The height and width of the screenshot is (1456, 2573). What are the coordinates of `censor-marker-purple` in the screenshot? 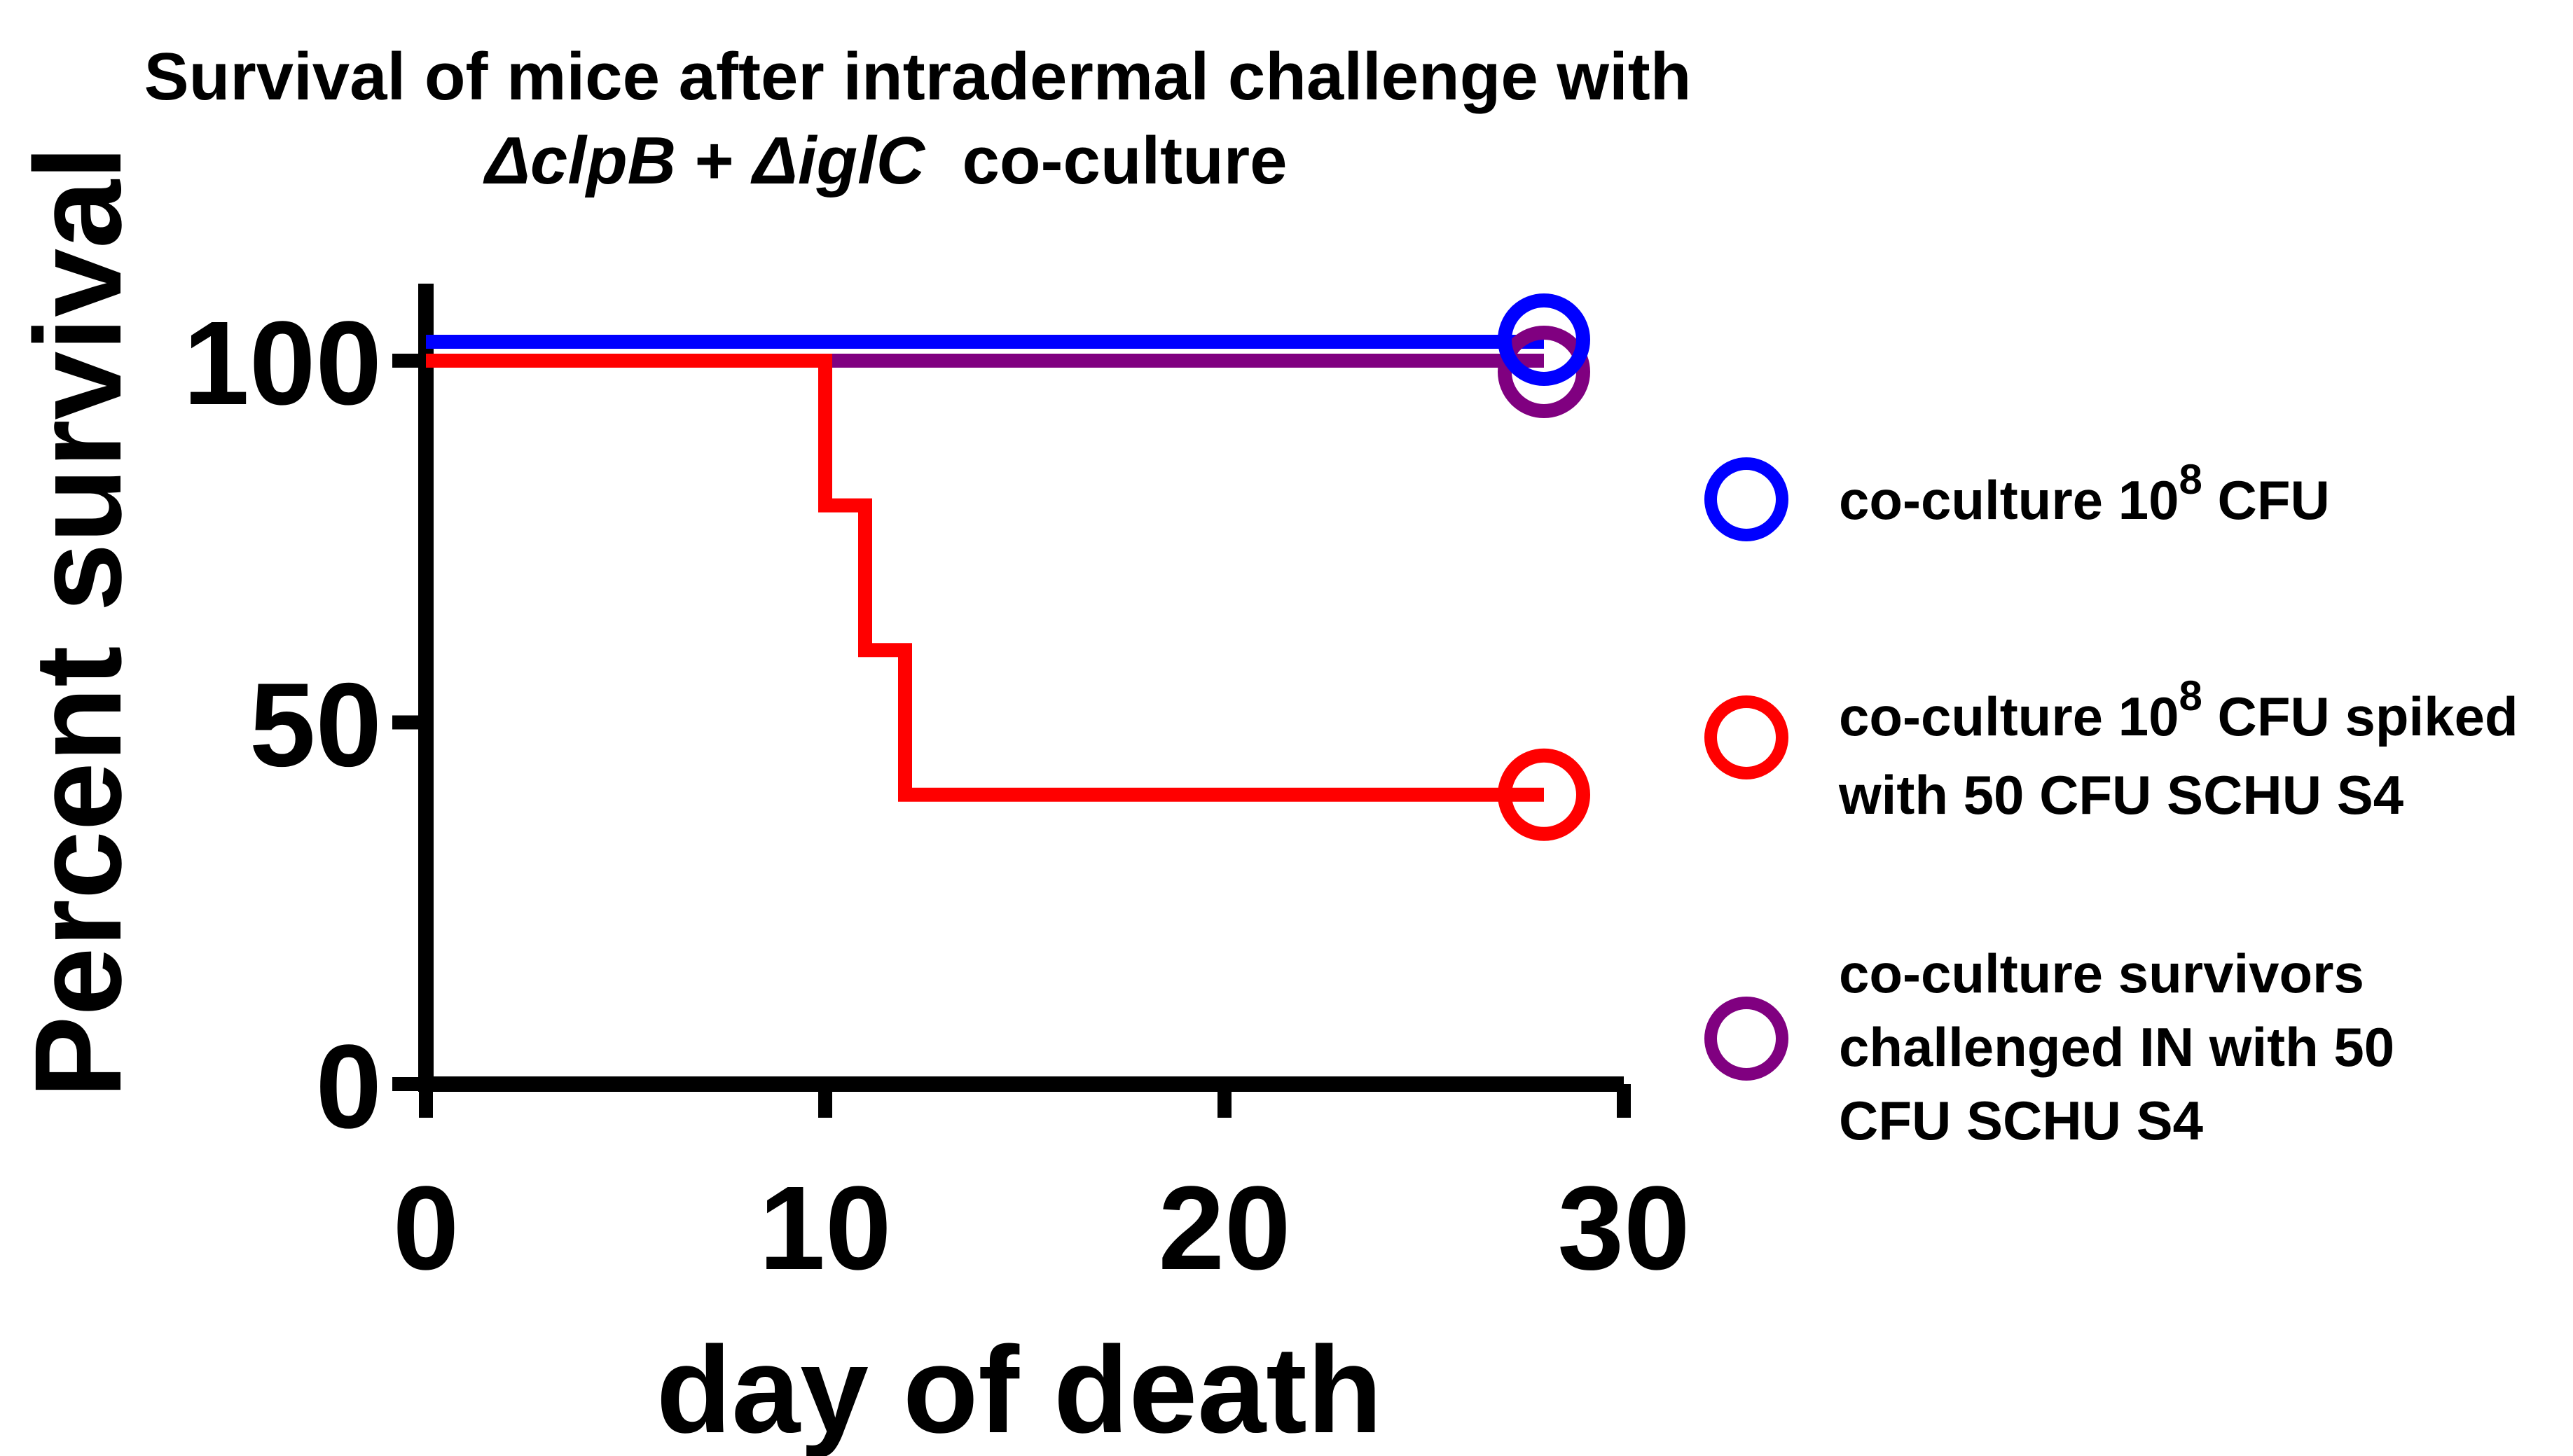 It's located at (1544, 372).